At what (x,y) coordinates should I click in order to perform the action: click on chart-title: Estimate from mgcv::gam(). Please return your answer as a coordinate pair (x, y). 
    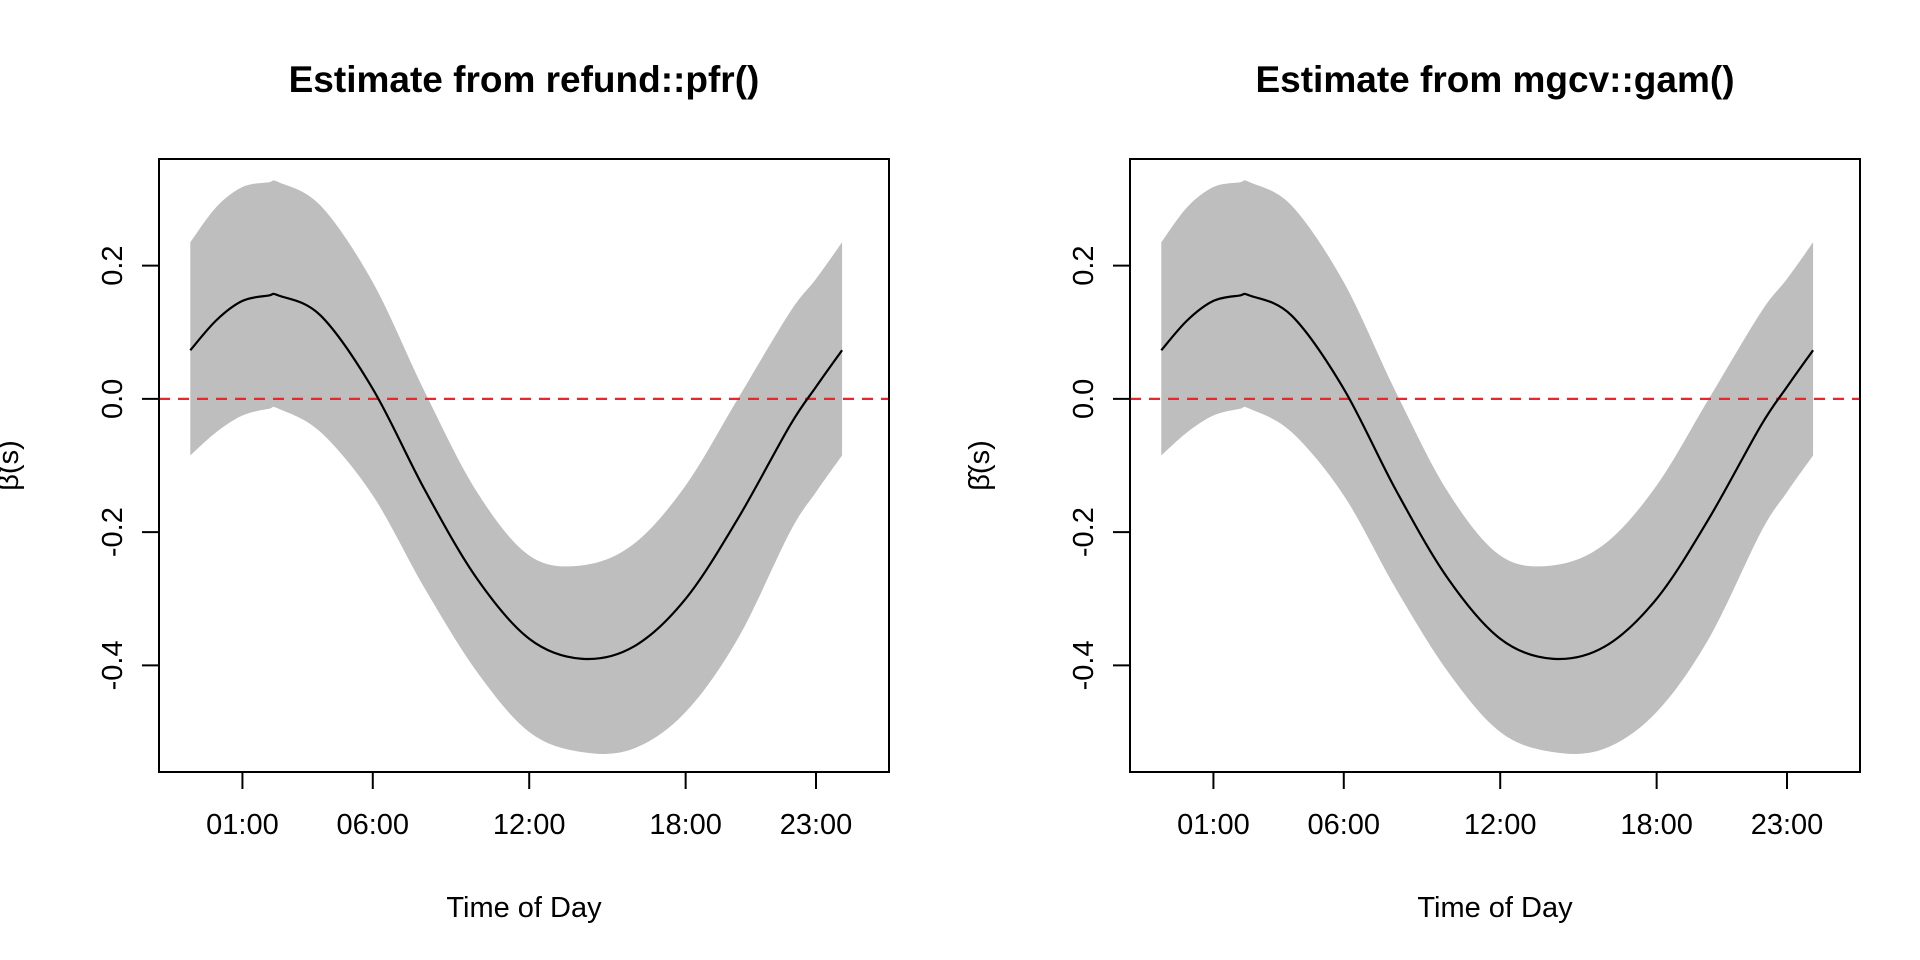
    Looking at the image, I should click on (1494, 79).